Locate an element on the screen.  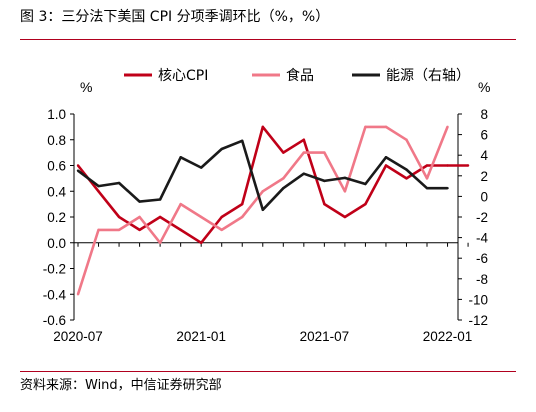
left-y-tick-label: -0.6 is located at coordinates (54, 320).